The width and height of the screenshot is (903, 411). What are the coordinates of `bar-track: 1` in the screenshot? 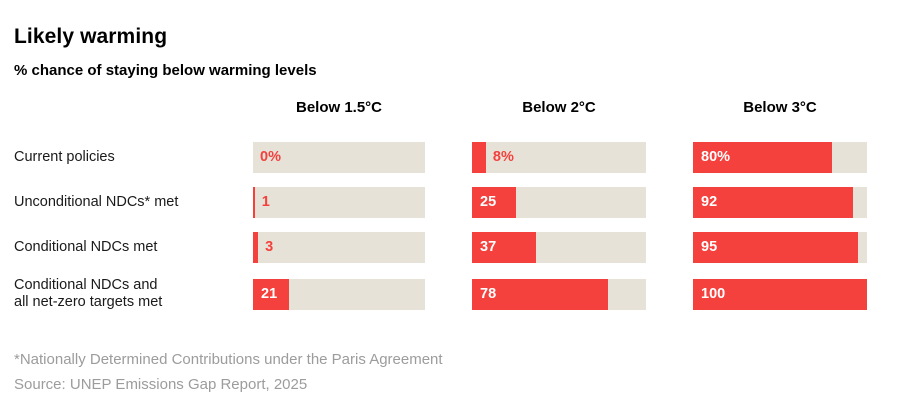 It's located at (339, 202).